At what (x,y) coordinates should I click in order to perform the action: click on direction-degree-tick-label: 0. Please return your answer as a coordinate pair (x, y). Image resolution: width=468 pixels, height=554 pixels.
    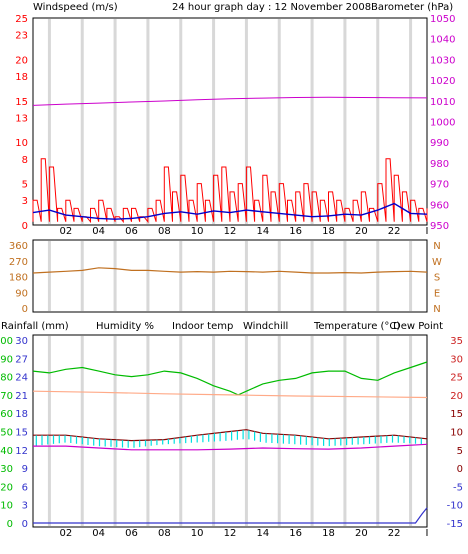
    Looking at the image, I should click on (25, 309).